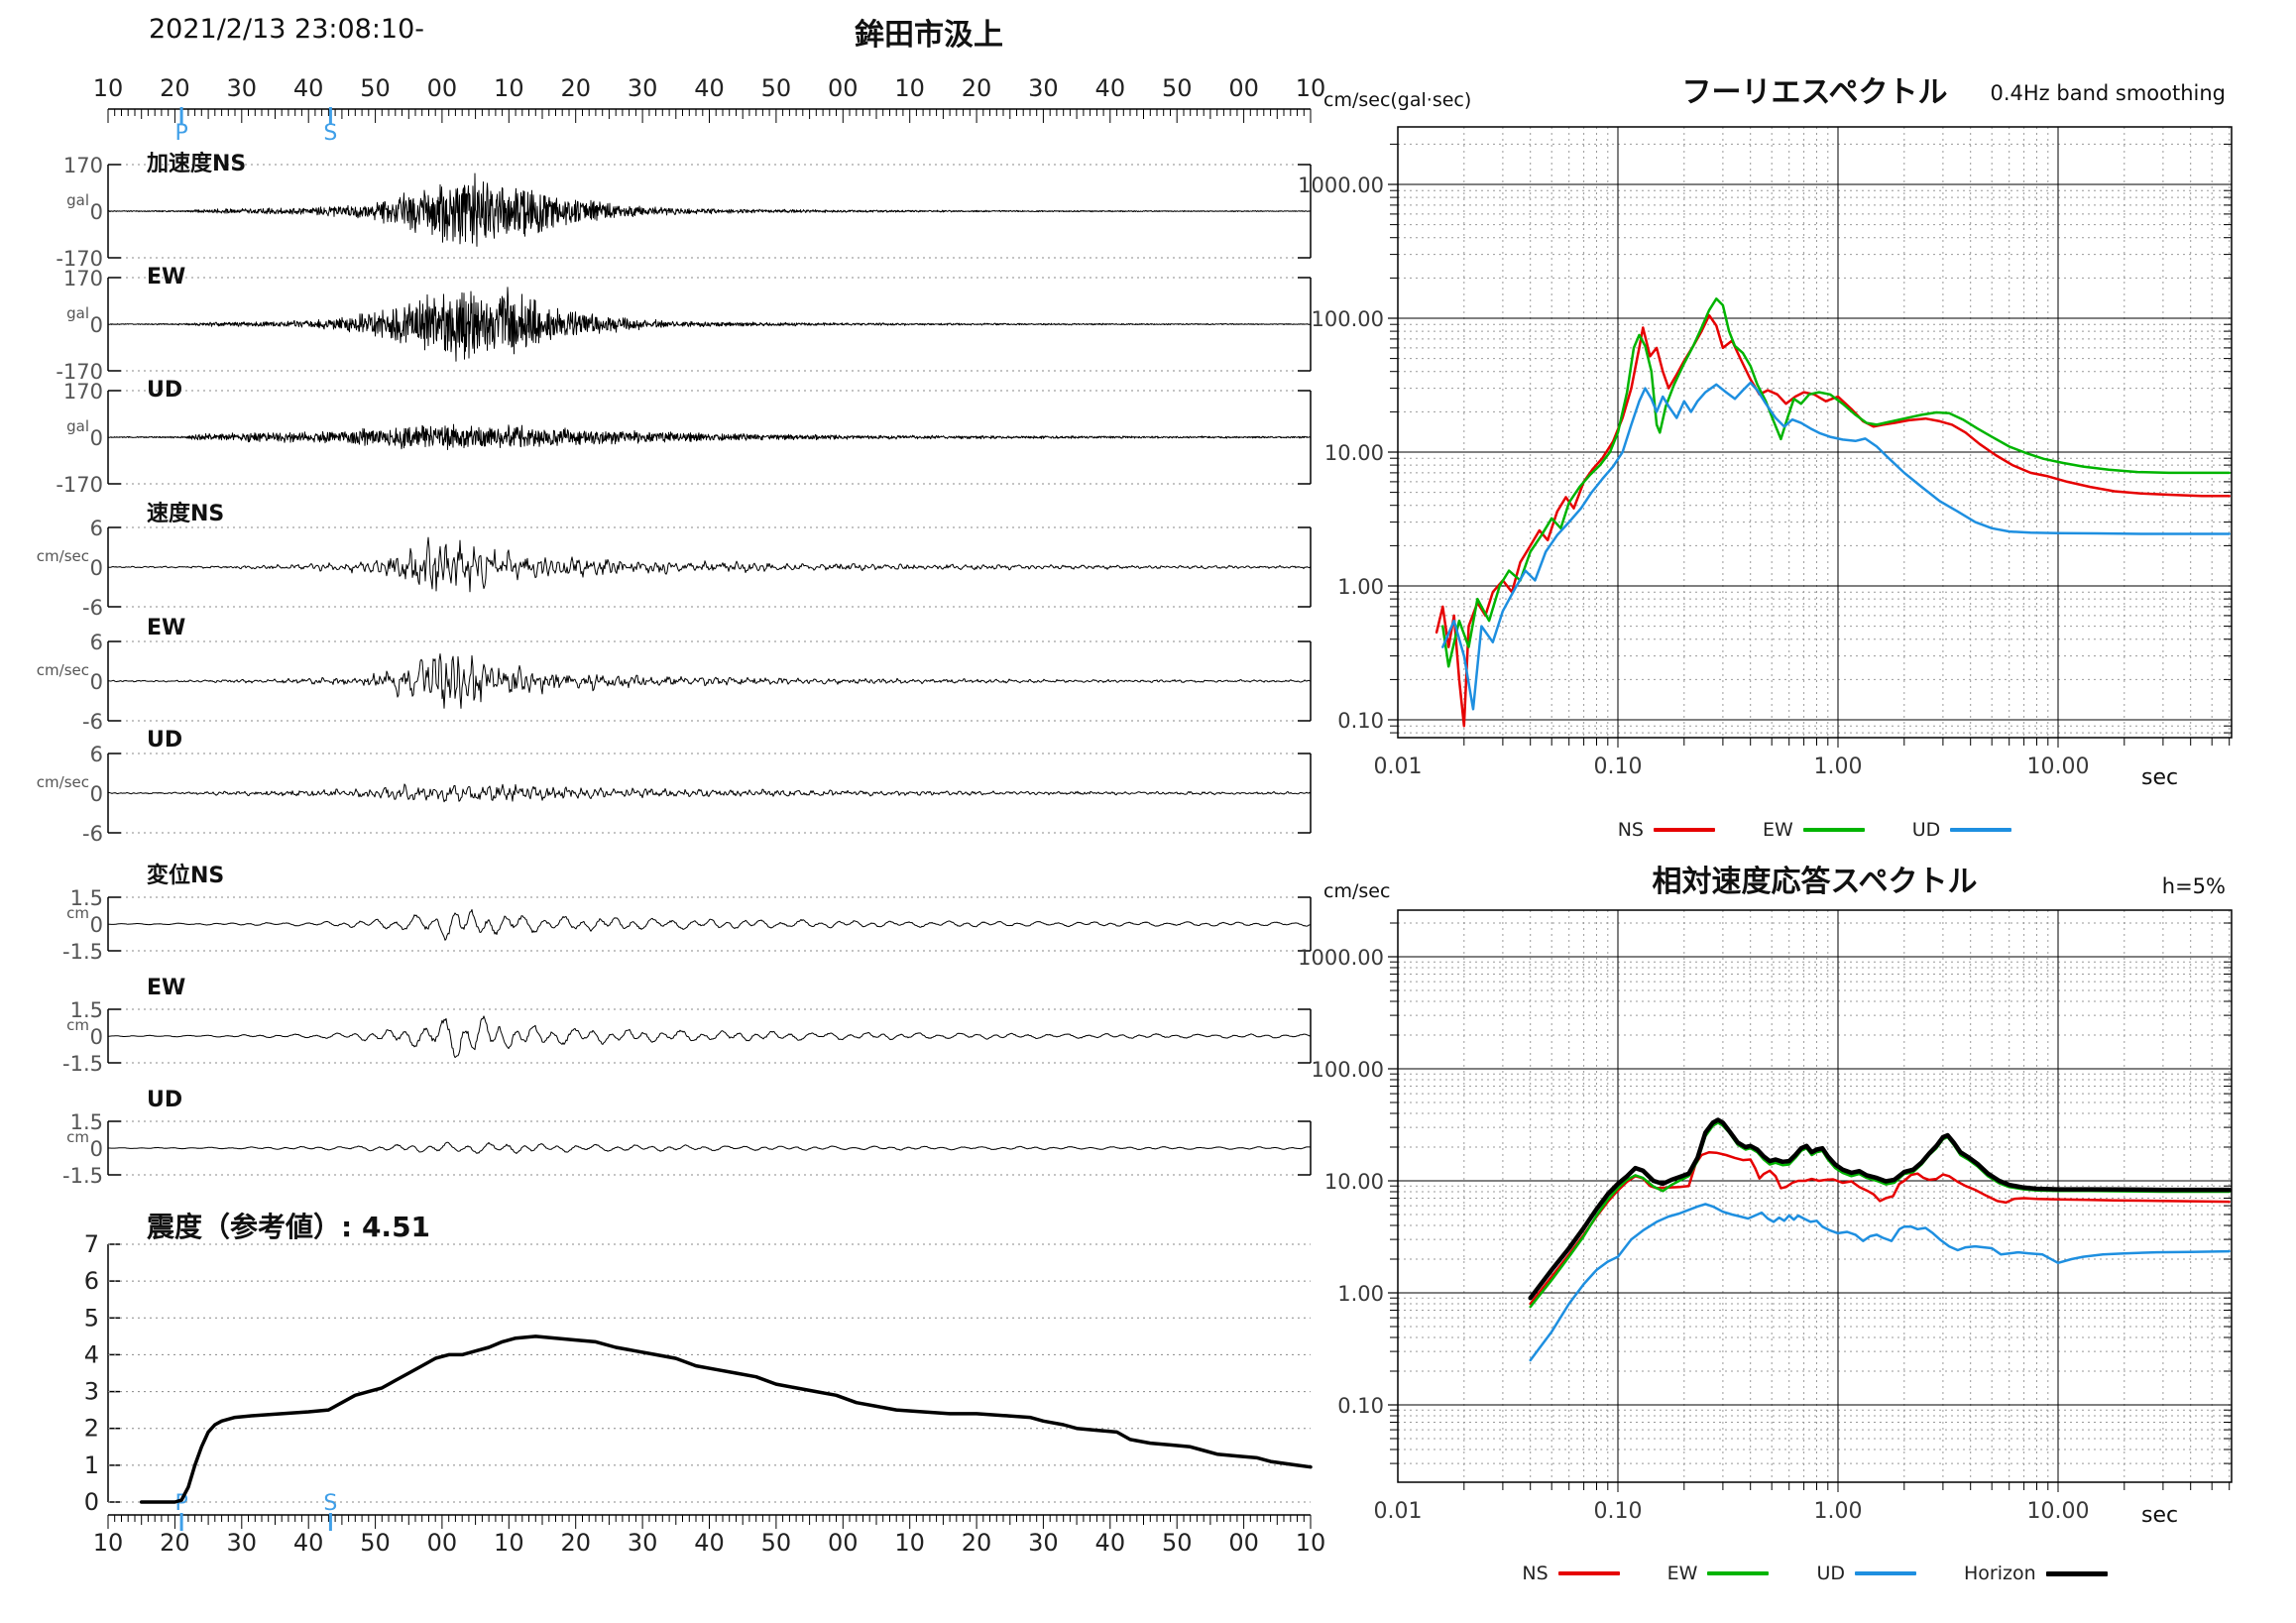 Image resolution: width=2296 pixels, height=1623 pixels. What do you see at coordinates (92, 1281) in the screenshot?
I see `intensity-level-label: 6` at bounding box center [92, 1281].